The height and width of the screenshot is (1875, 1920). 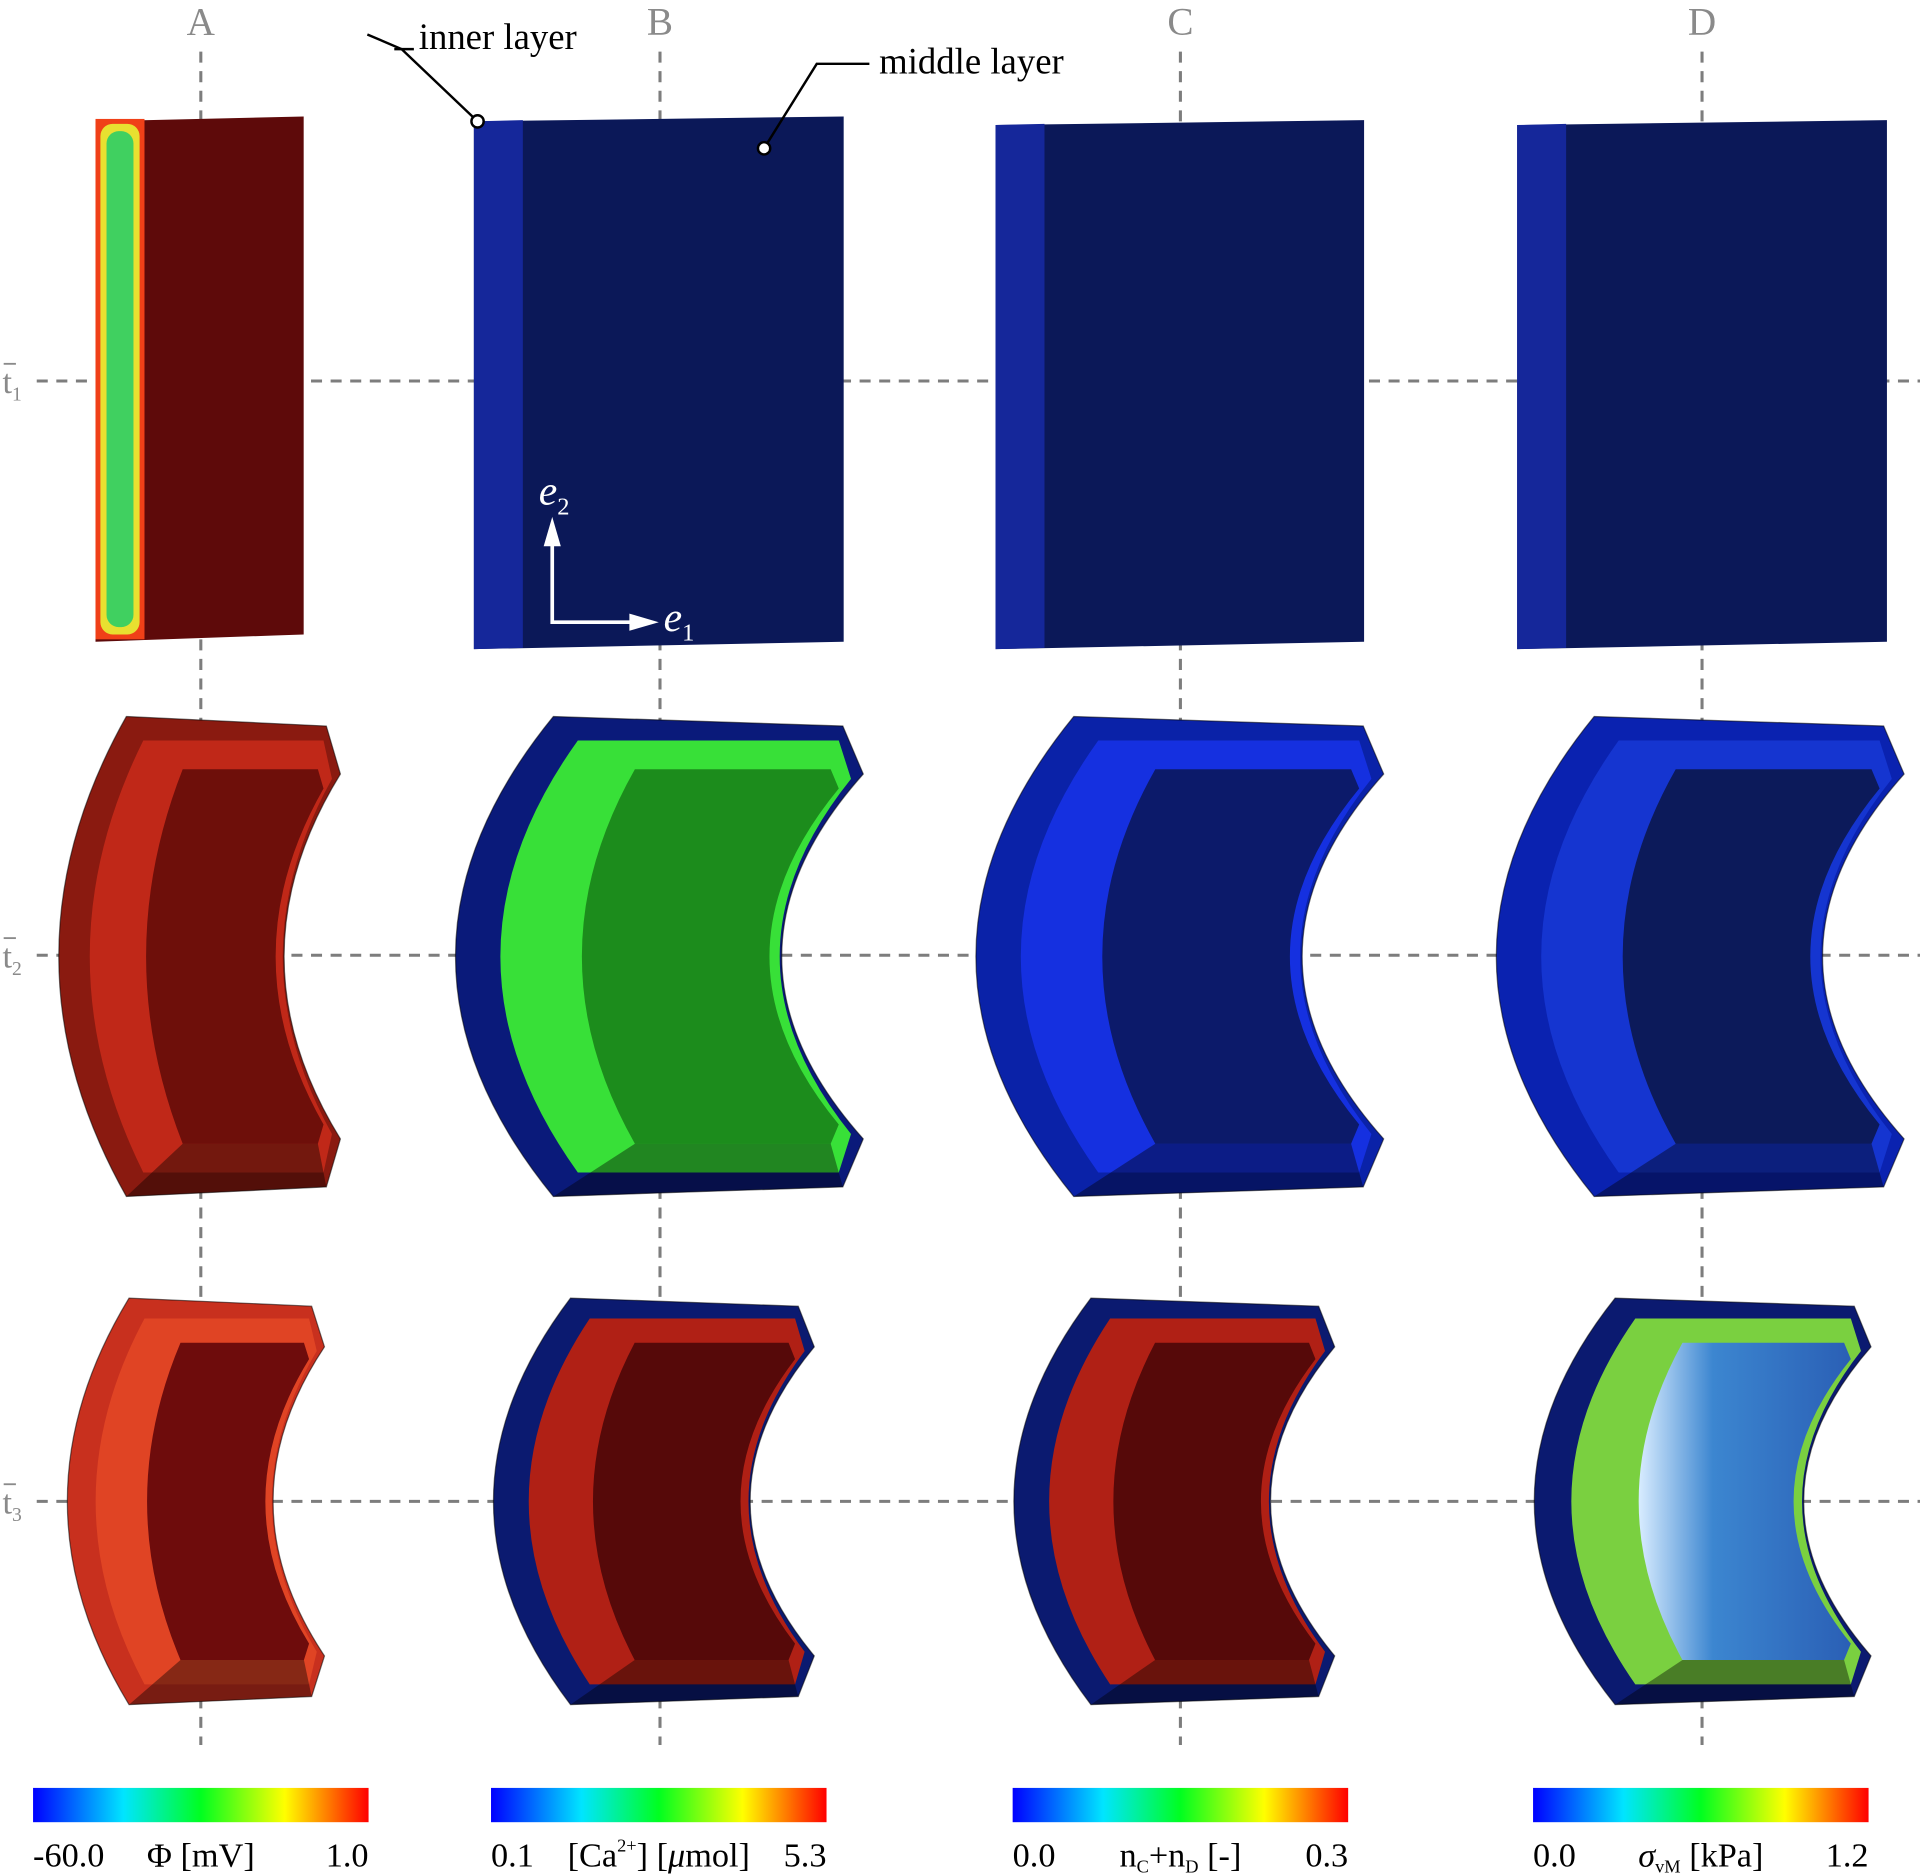 I want to click on axis-subscript: 2, so click(x=563, y=506).